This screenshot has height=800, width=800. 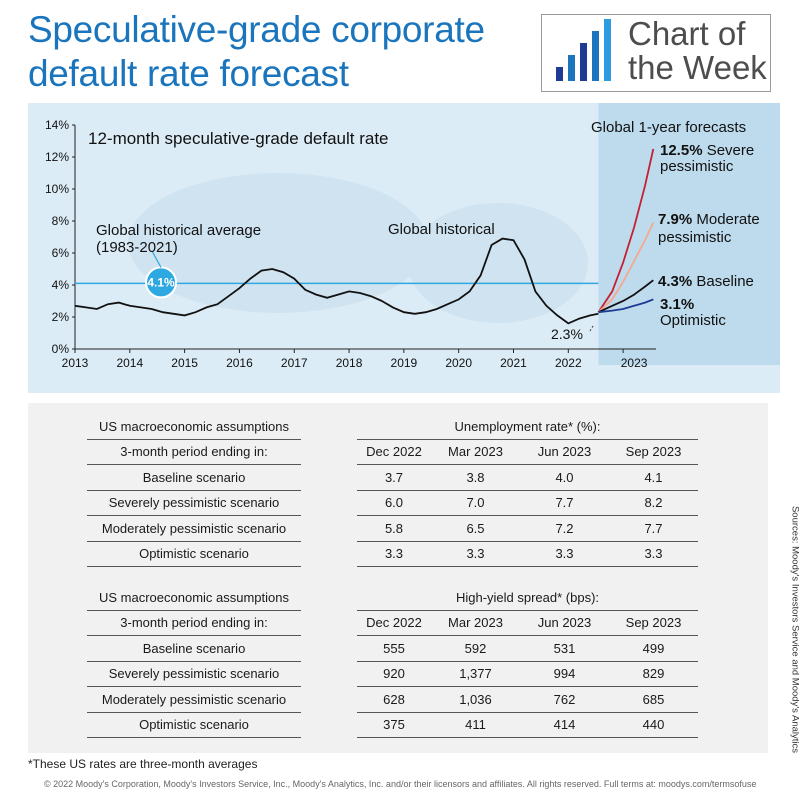 I want to click on forecast-label: 4.3% Baseline, so click(x=706, y=281).